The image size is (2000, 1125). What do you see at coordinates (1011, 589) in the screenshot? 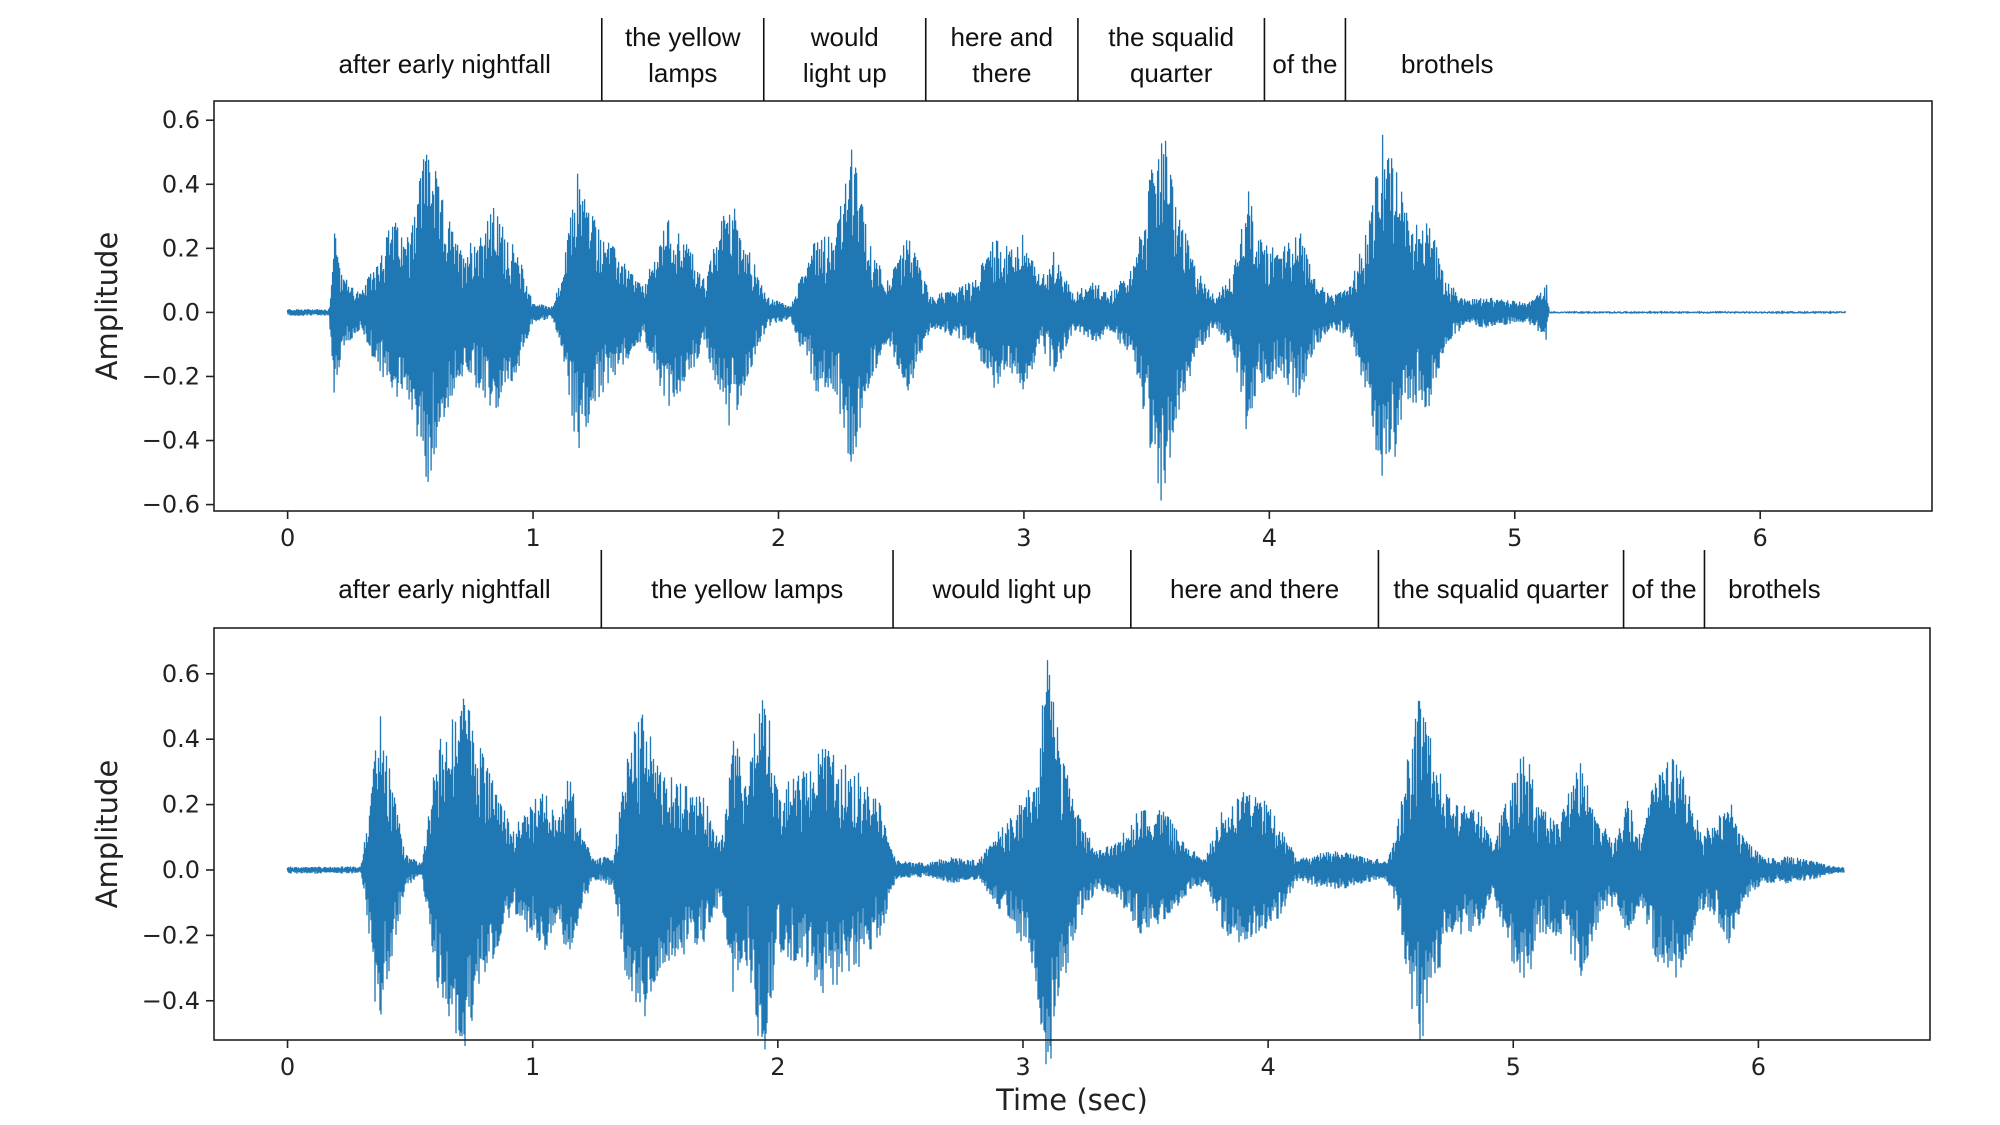
I see `segment-label: would light up` at bounding box center [1011, 589].